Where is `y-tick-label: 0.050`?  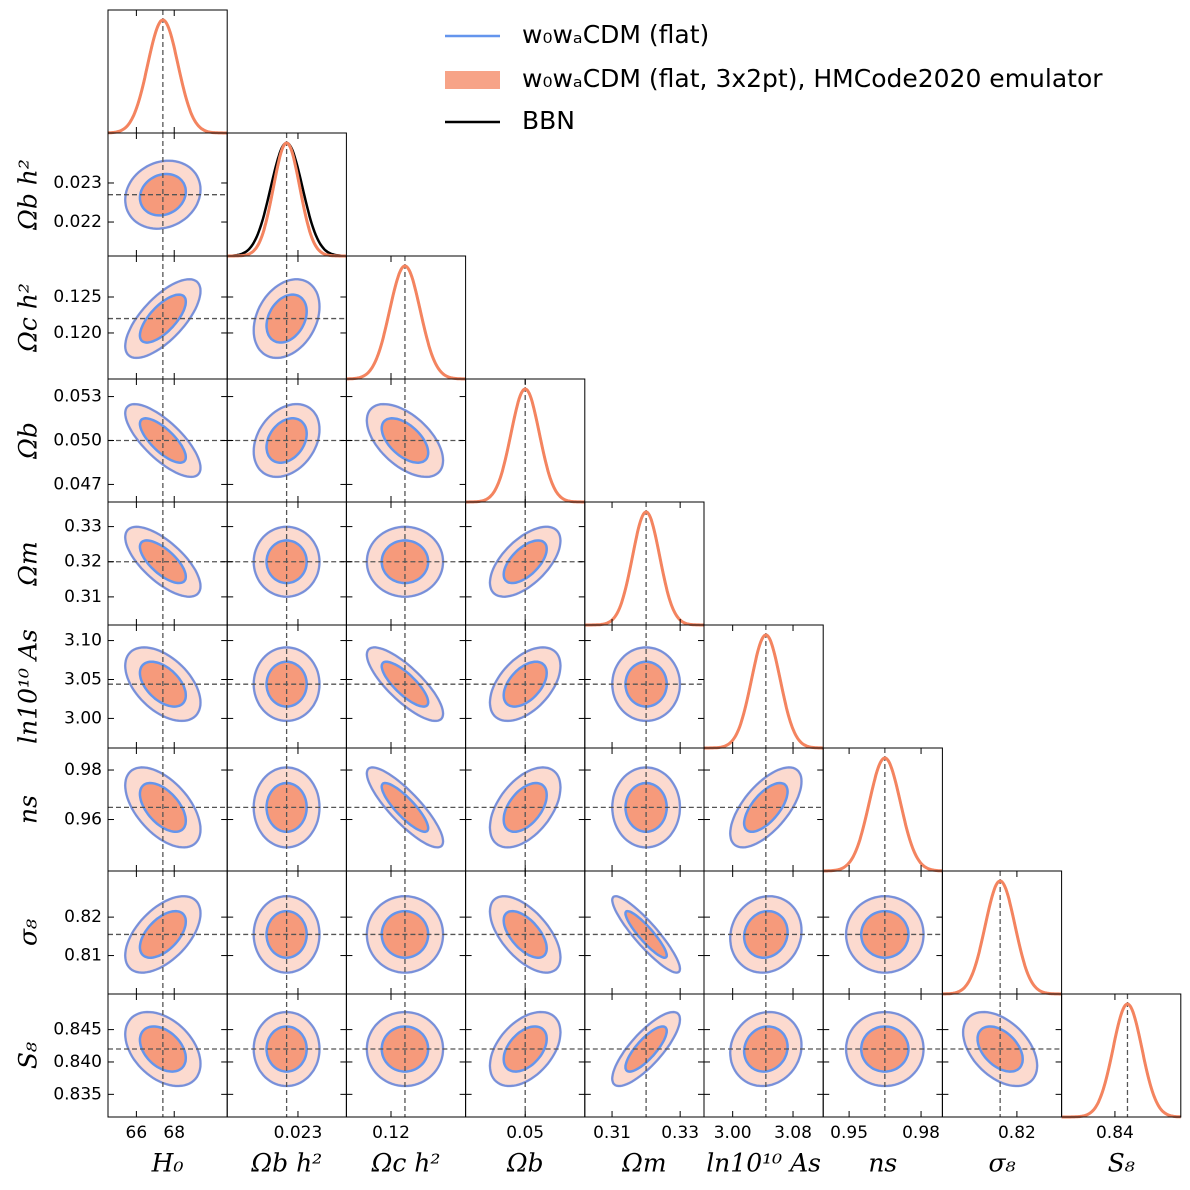 y-tick-label: 0.050 is located at coordinates (77, 441).